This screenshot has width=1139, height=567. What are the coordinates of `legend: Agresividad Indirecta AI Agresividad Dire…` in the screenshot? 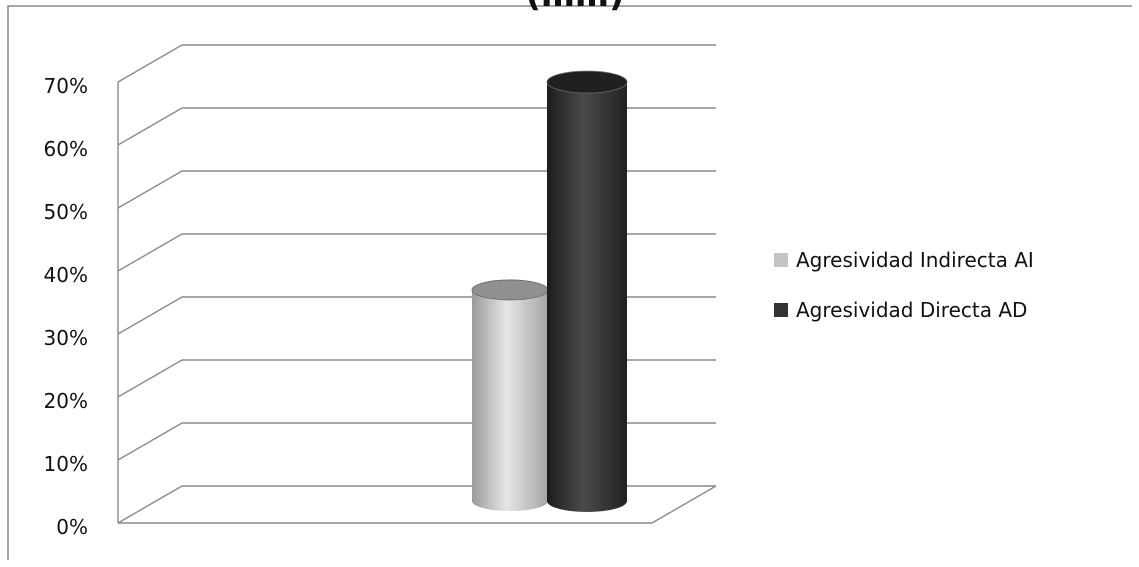 It's located at (904, 285).